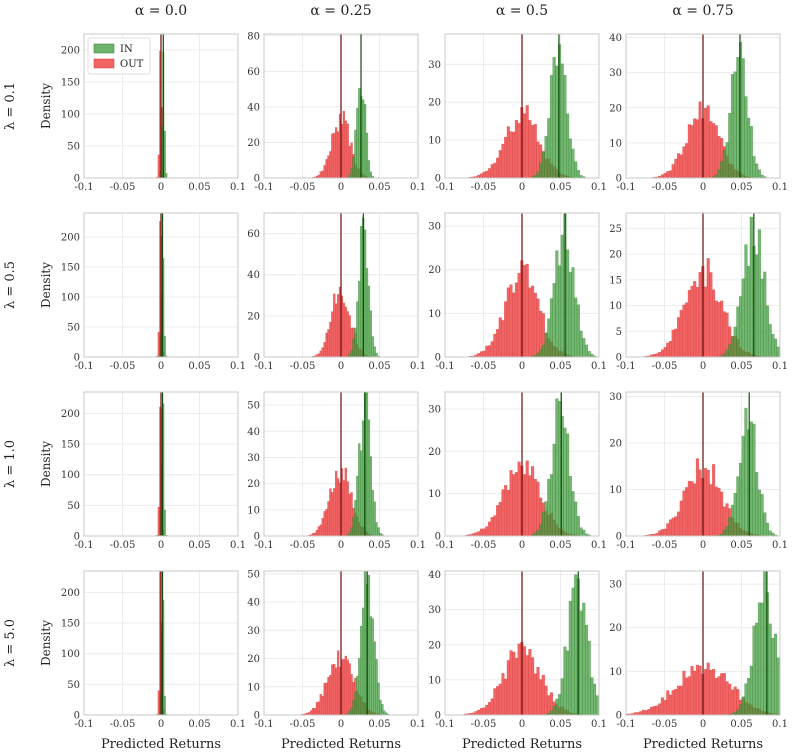  I want to click on y-axis-label: Density, so click(46, 106).